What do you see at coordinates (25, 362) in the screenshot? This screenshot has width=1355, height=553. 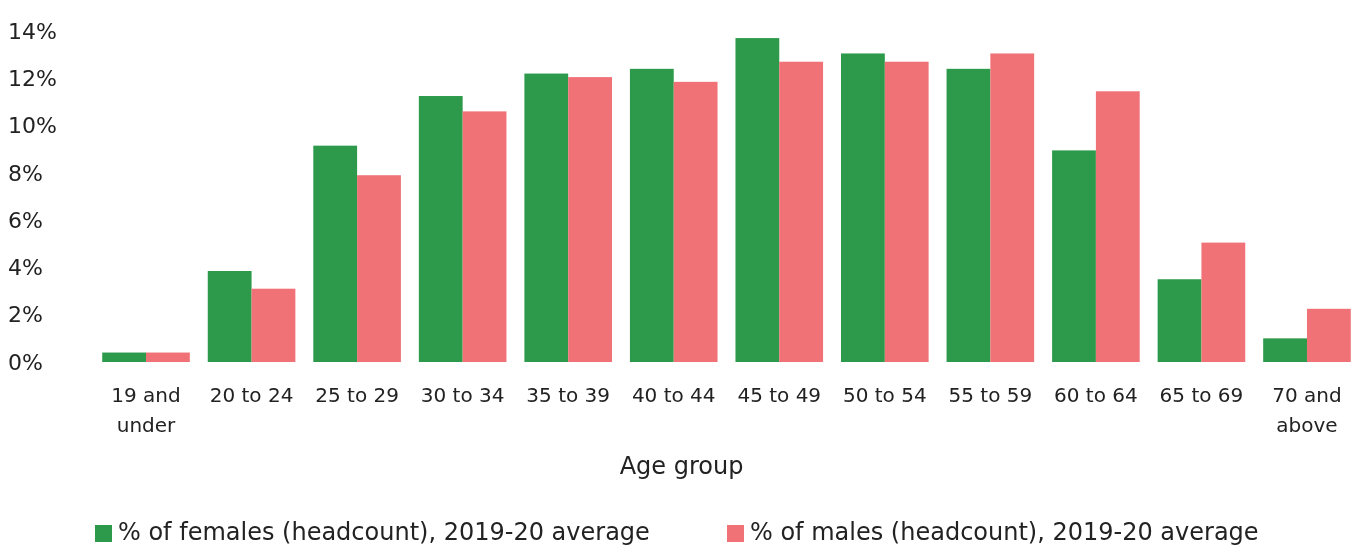 I see `y-tick-label: 0%` at bounding box center [25, 362].